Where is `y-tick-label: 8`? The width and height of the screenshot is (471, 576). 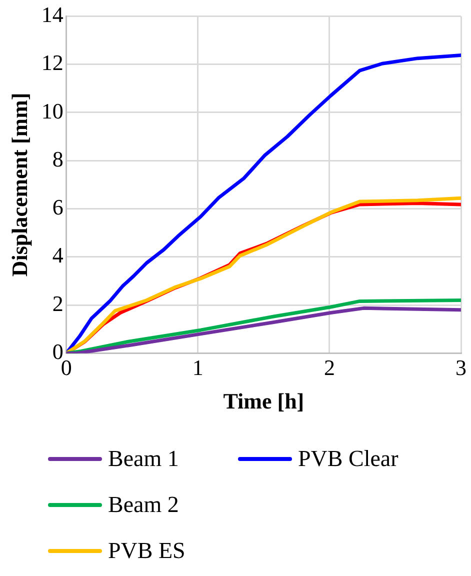
y-tick-label: 8 is located at coordinates (58, 159).